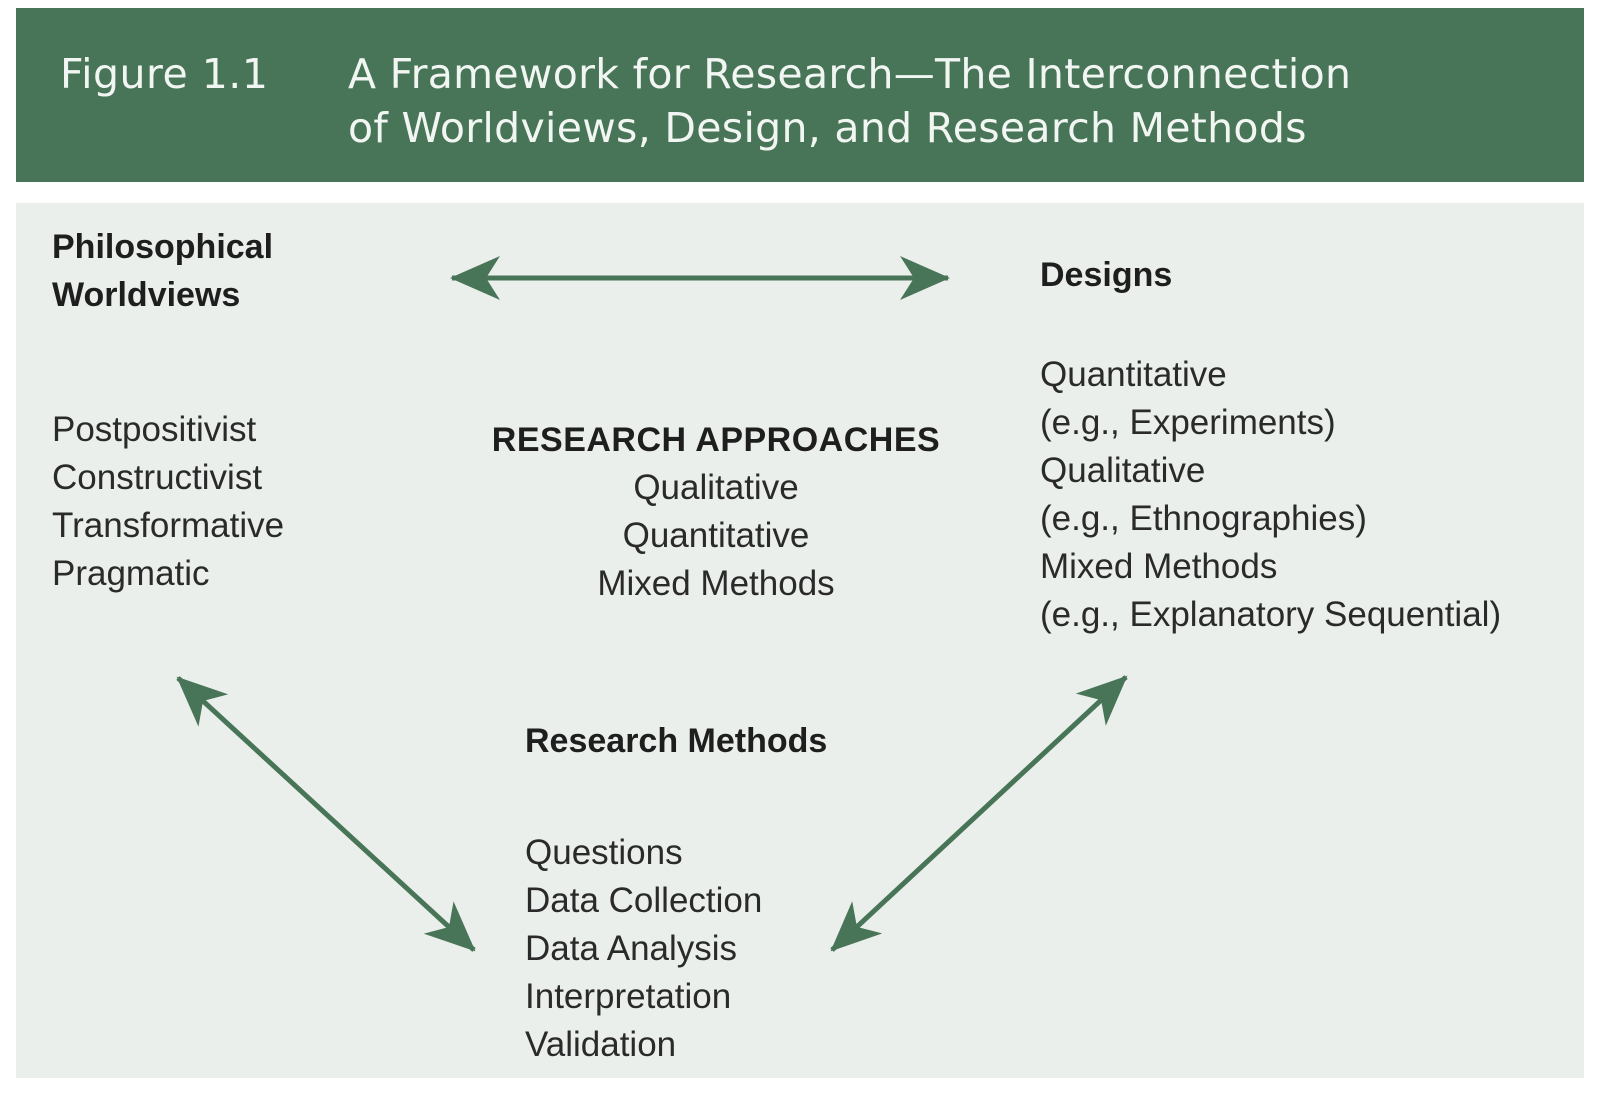  Describe the element at coordinates (631, 948) in the screenshot. I see `method-item: Data Analysis` at that location.